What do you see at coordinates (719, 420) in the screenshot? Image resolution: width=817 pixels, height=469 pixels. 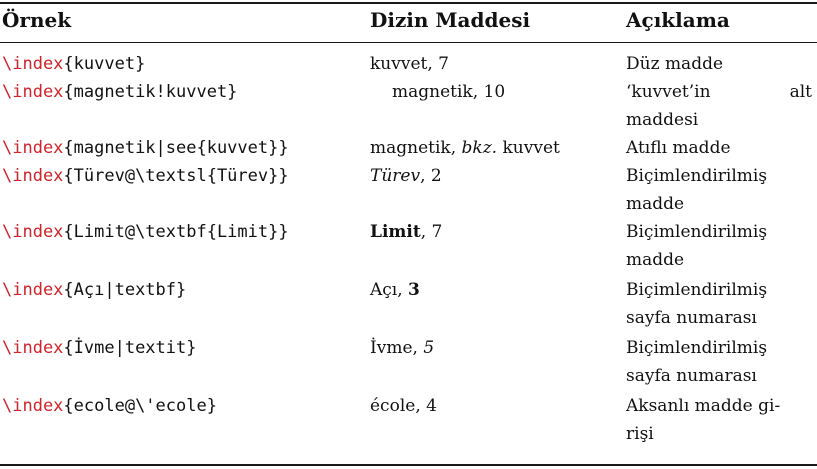 I see `description: Aksanlı madde gi- rişi` at bounding box center [719, 420].